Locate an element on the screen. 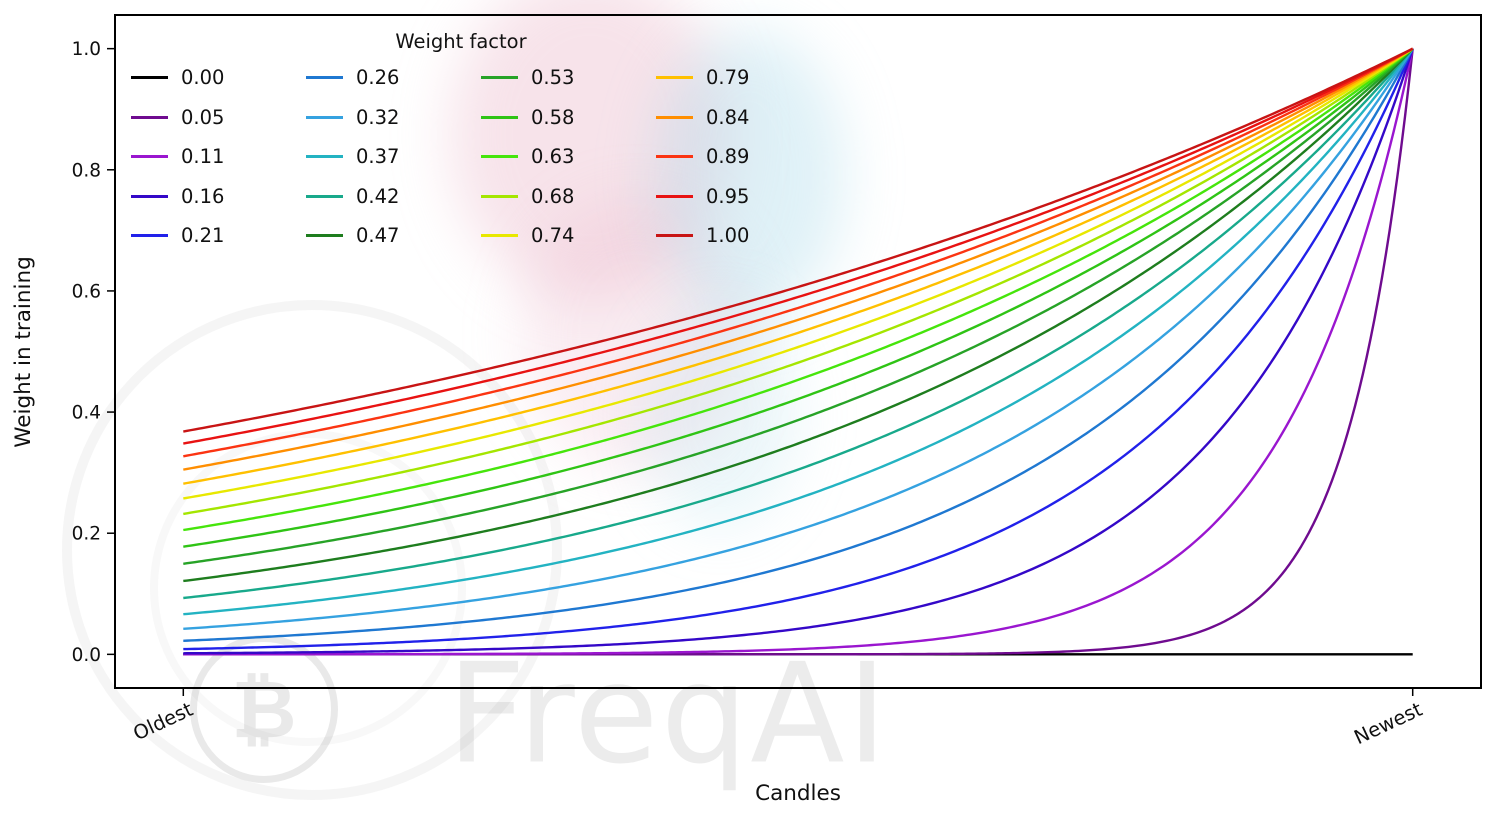 This screenshot has height=813, width=1502. y-tick-label: 0.4 is located at coordinates (86, 413).